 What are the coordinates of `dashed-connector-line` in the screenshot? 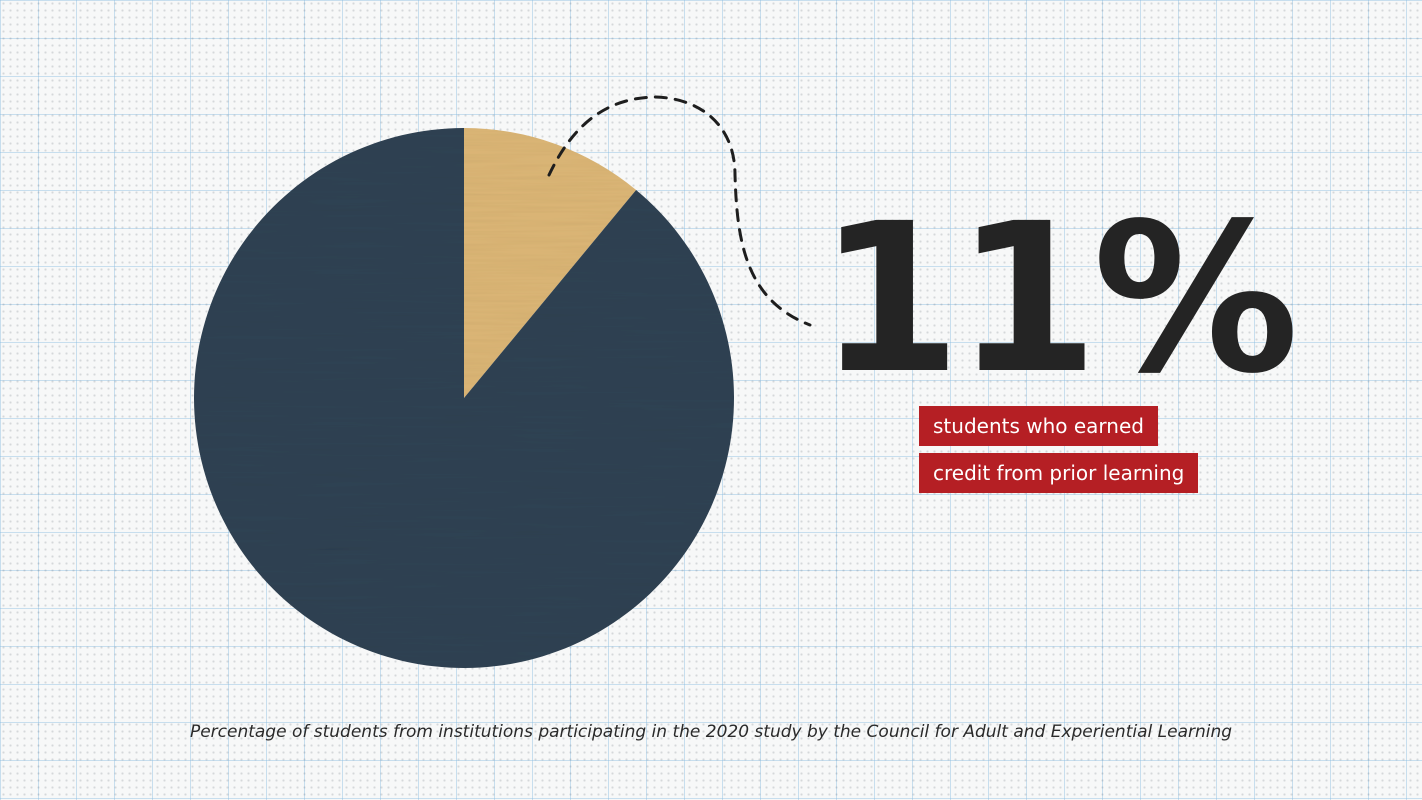 It's located at (679, 211).